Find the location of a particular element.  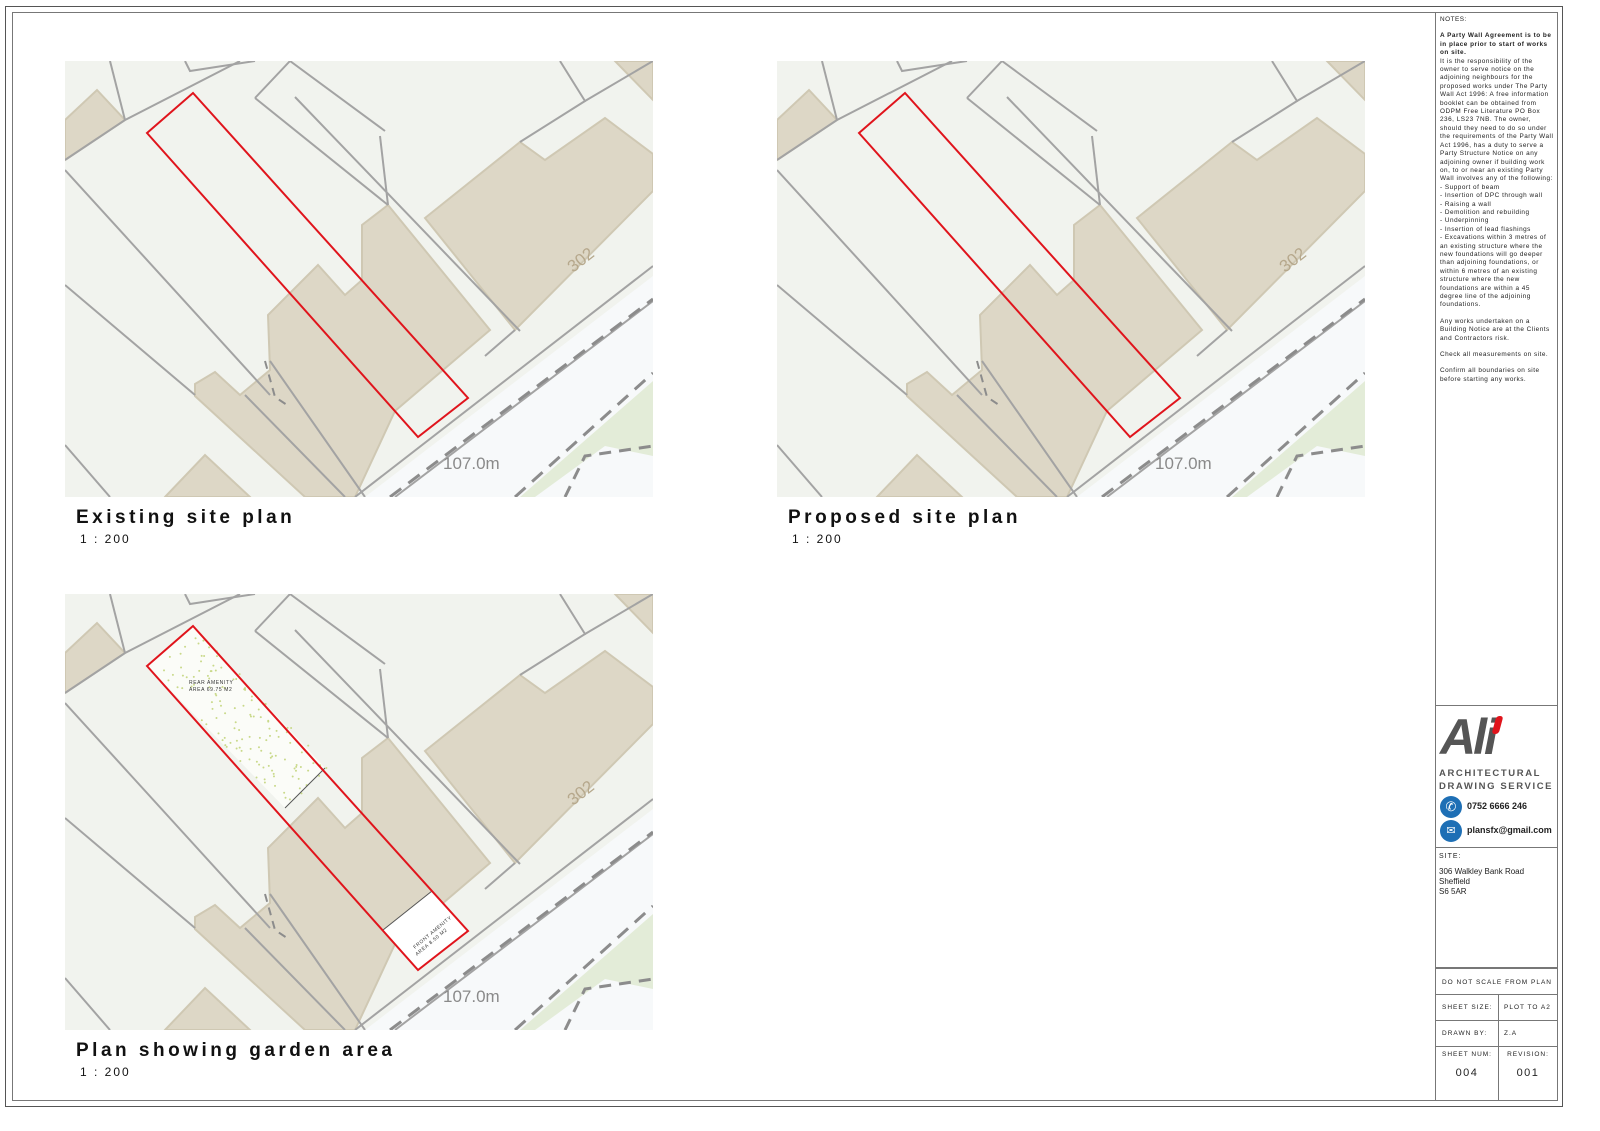

notes-list-item: - Demolition and rebuilding is located at coordinates (1497, 213).